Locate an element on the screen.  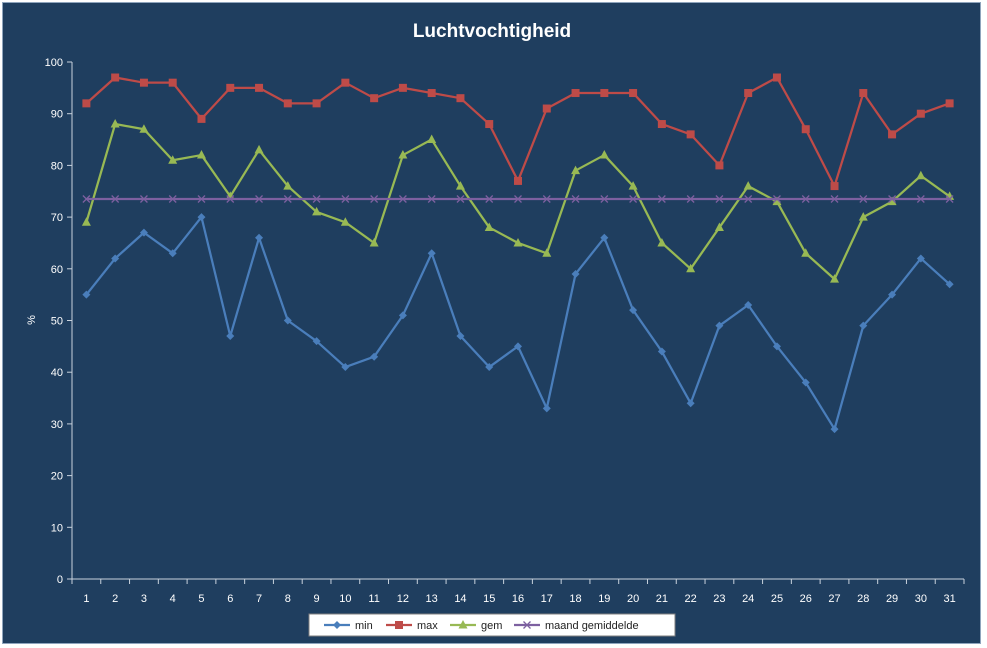
legend-label: maand gemiddelde is located at coordinates (592, 626).